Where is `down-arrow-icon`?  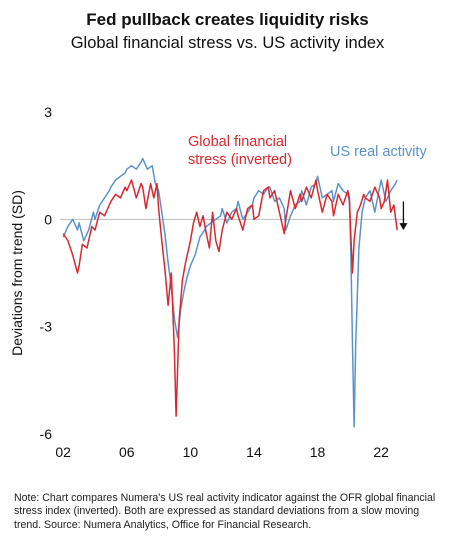 down-arrow-icon is located at coordinates (403, 216).